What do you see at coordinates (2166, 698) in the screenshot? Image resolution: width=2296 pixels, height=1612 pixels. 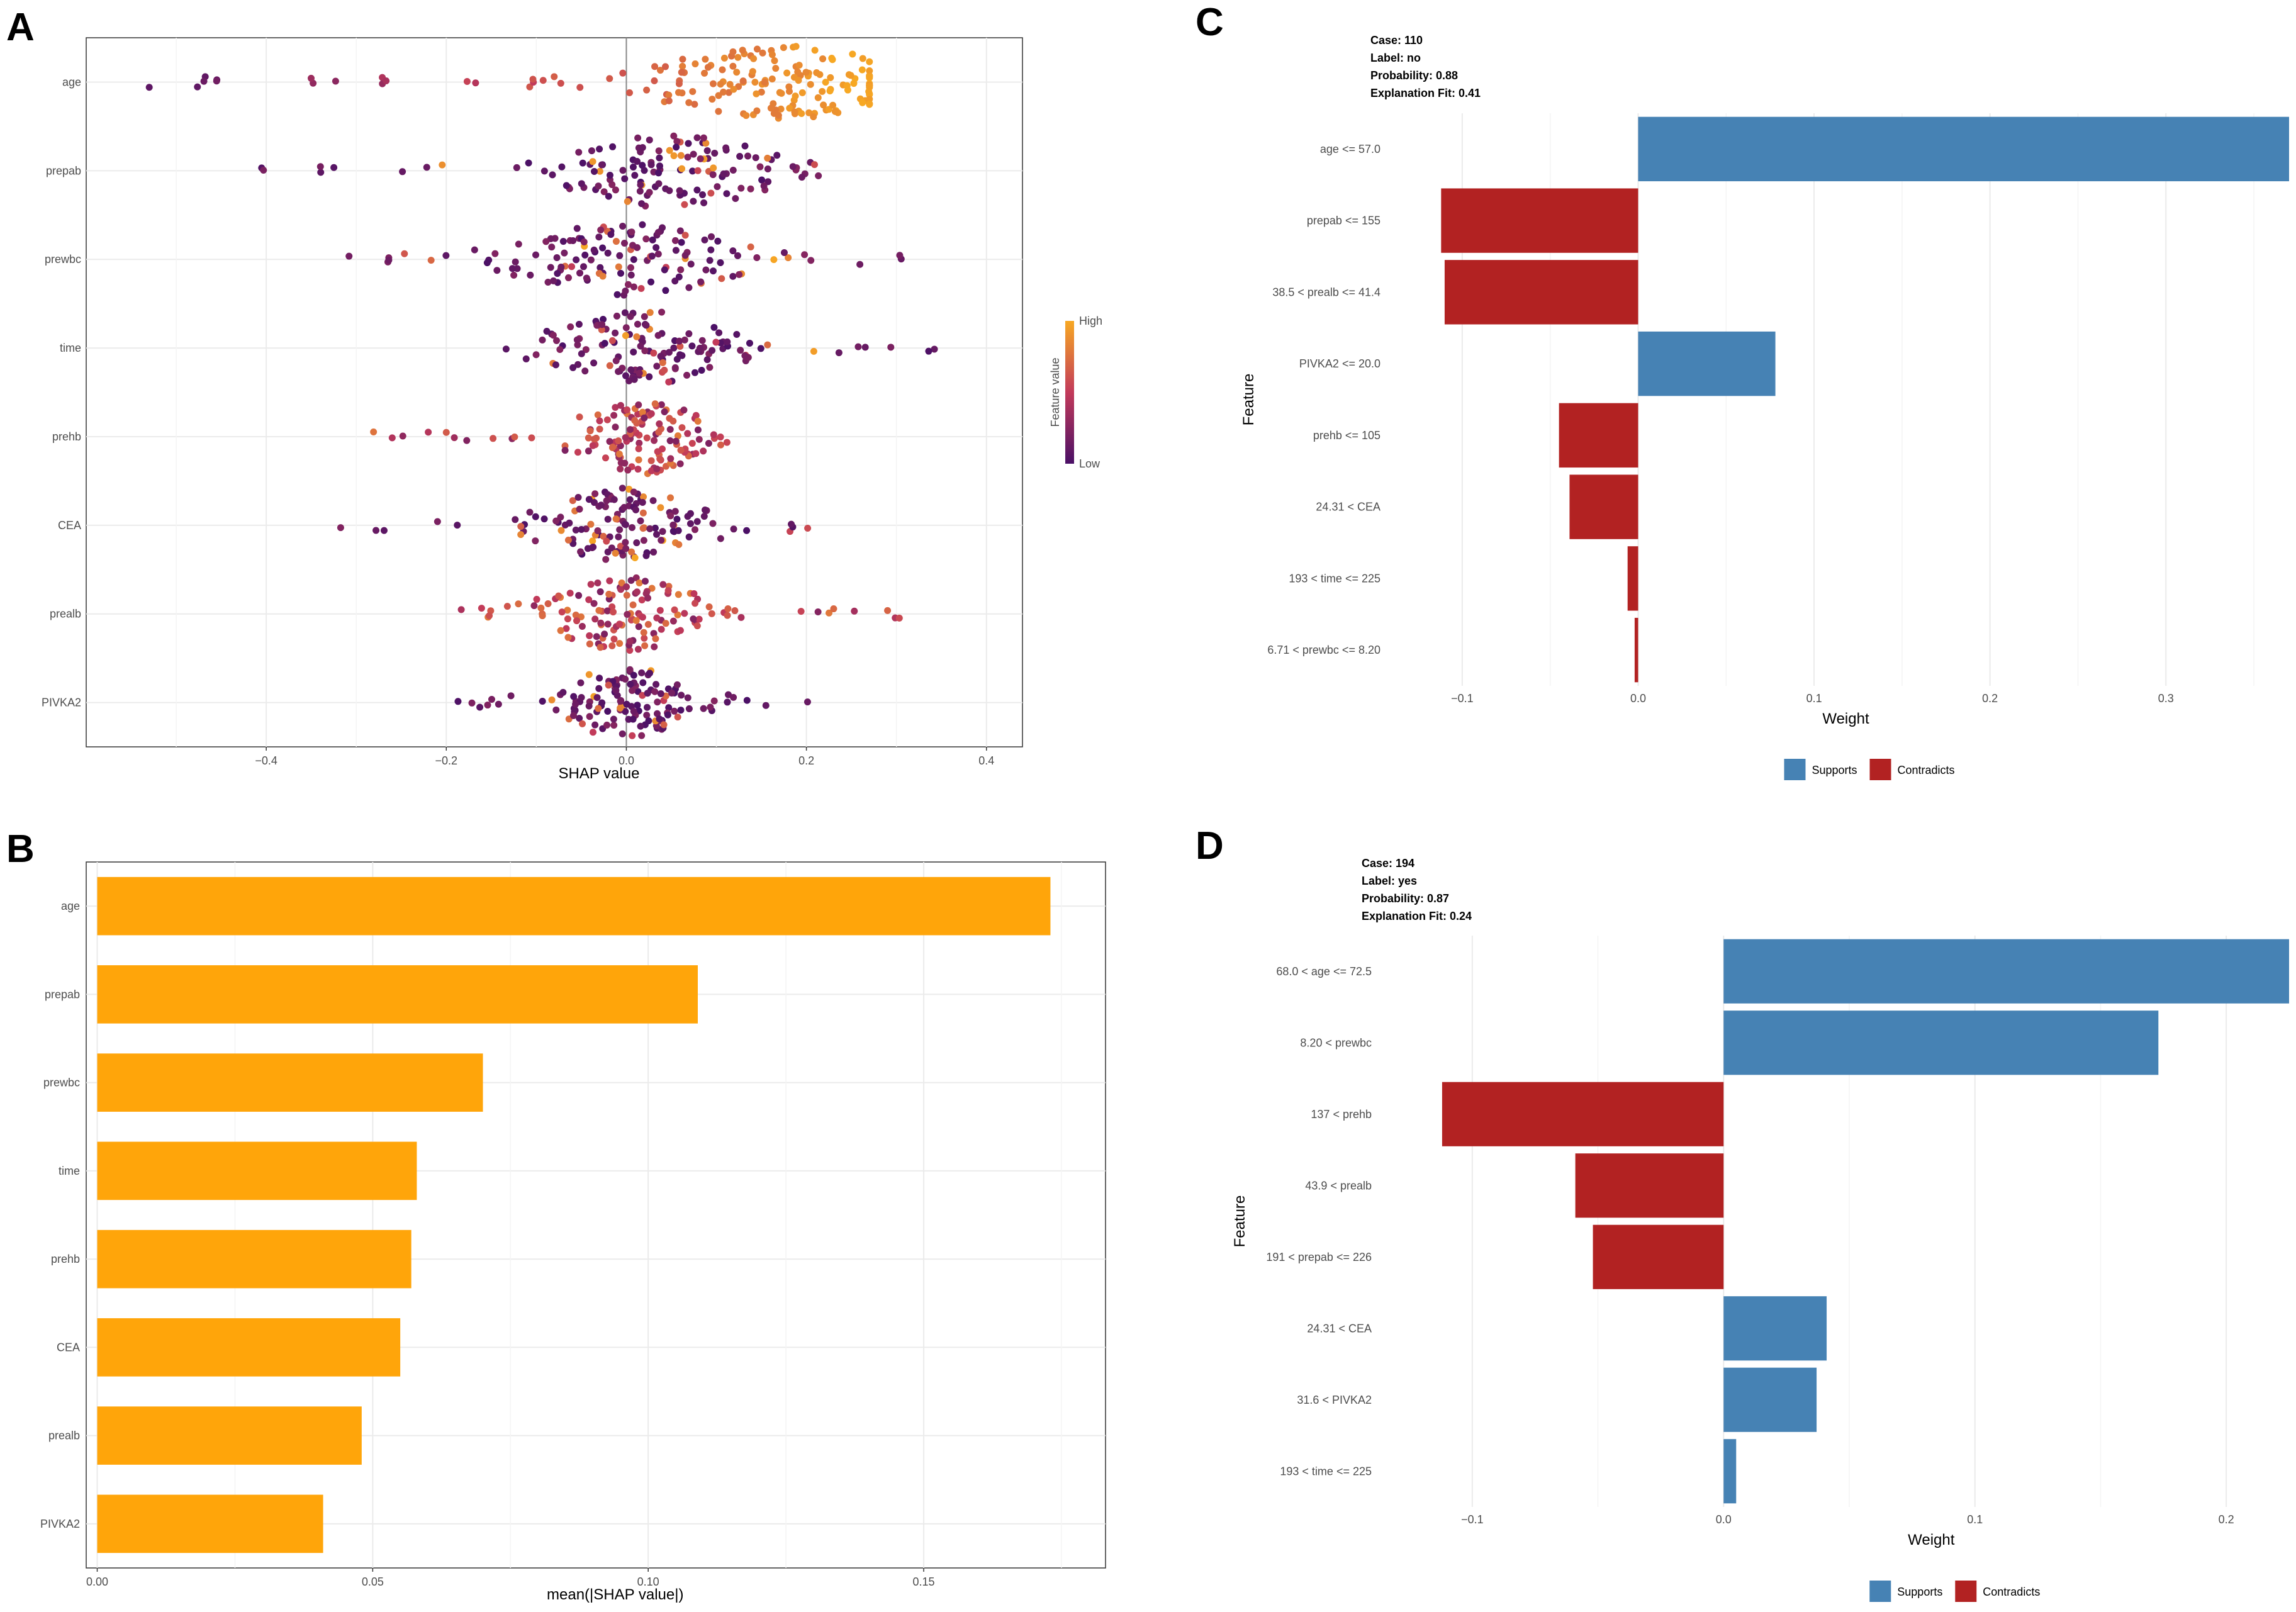 I see `x-tick-label: 0.3` at bounding box center [2166, 698].